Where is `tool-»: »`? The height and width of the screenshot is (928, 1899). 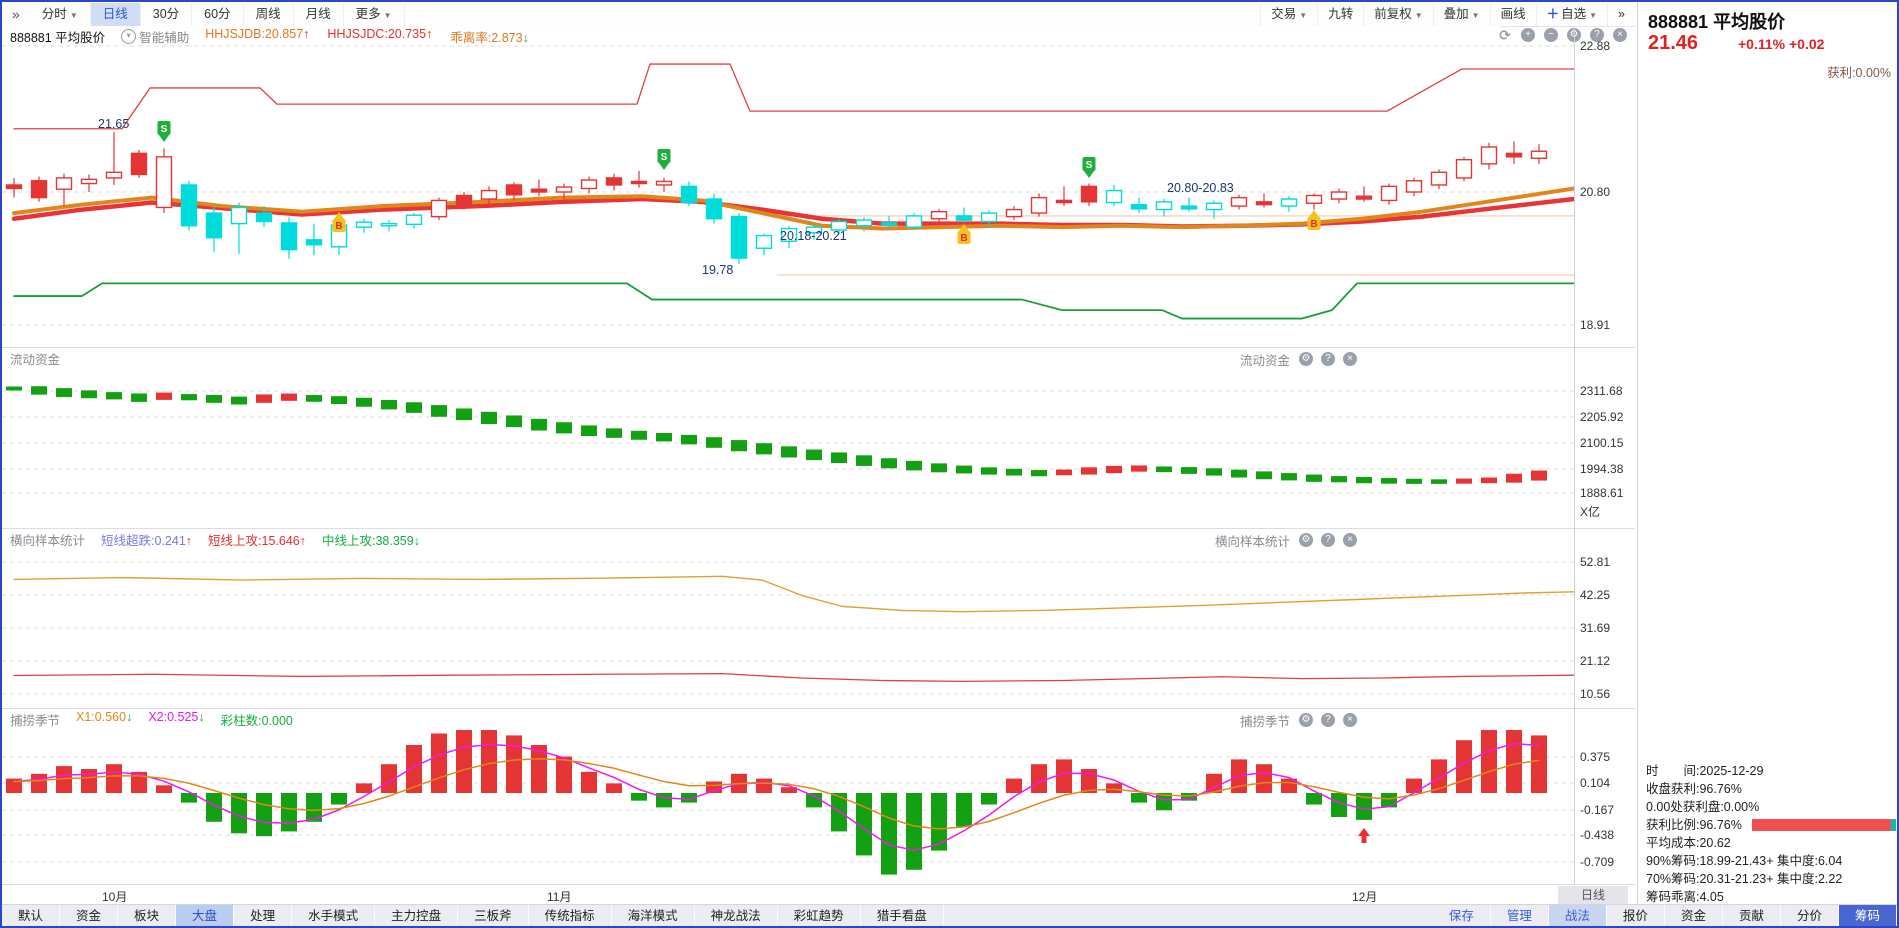
tool-»: » is located at coordinates (1621, 14).